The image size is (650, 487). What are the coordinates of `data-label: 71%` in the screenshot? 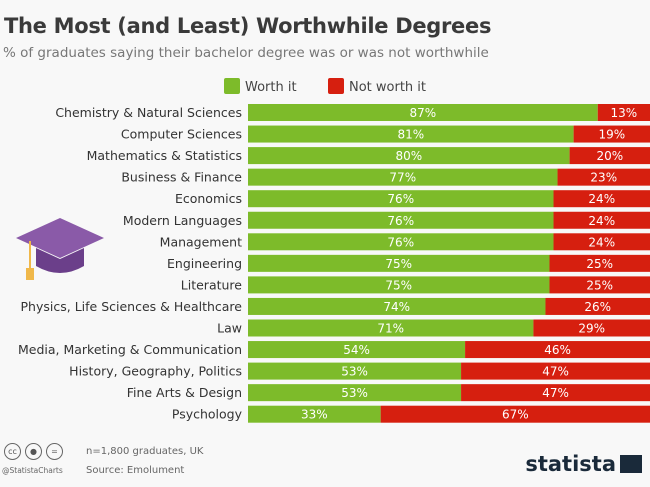 It's located at (390, 329).